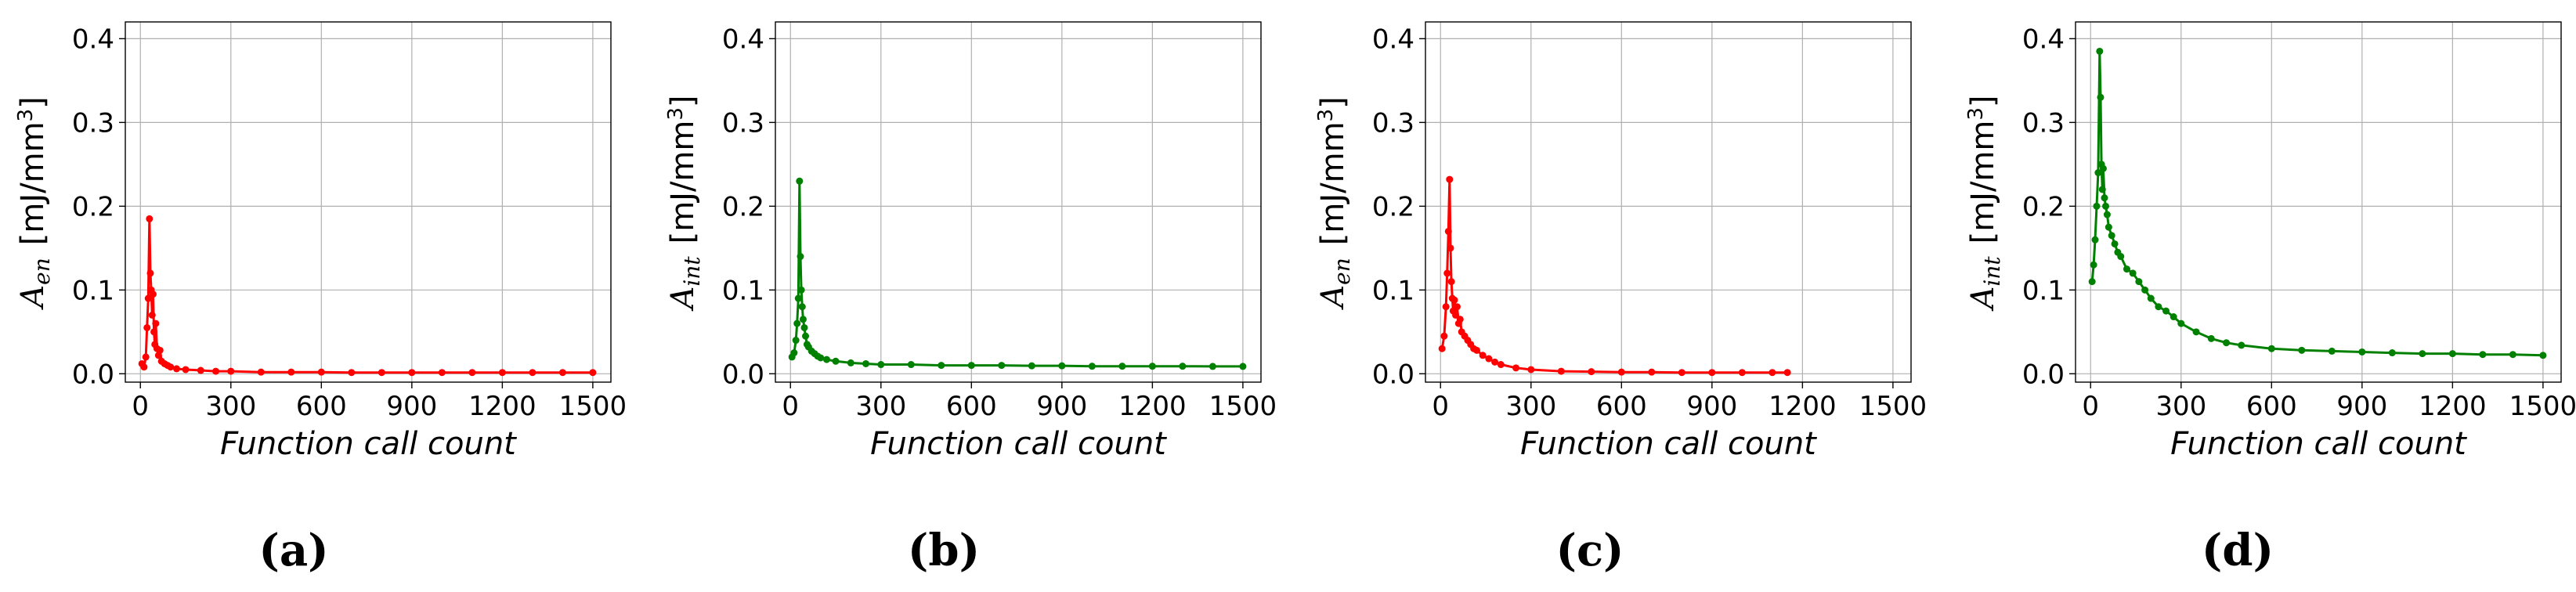 Image resolution: width=2576 pixels, height=592 pixels. I want to click on y-axis-subscript: en, so click(1342, 271).